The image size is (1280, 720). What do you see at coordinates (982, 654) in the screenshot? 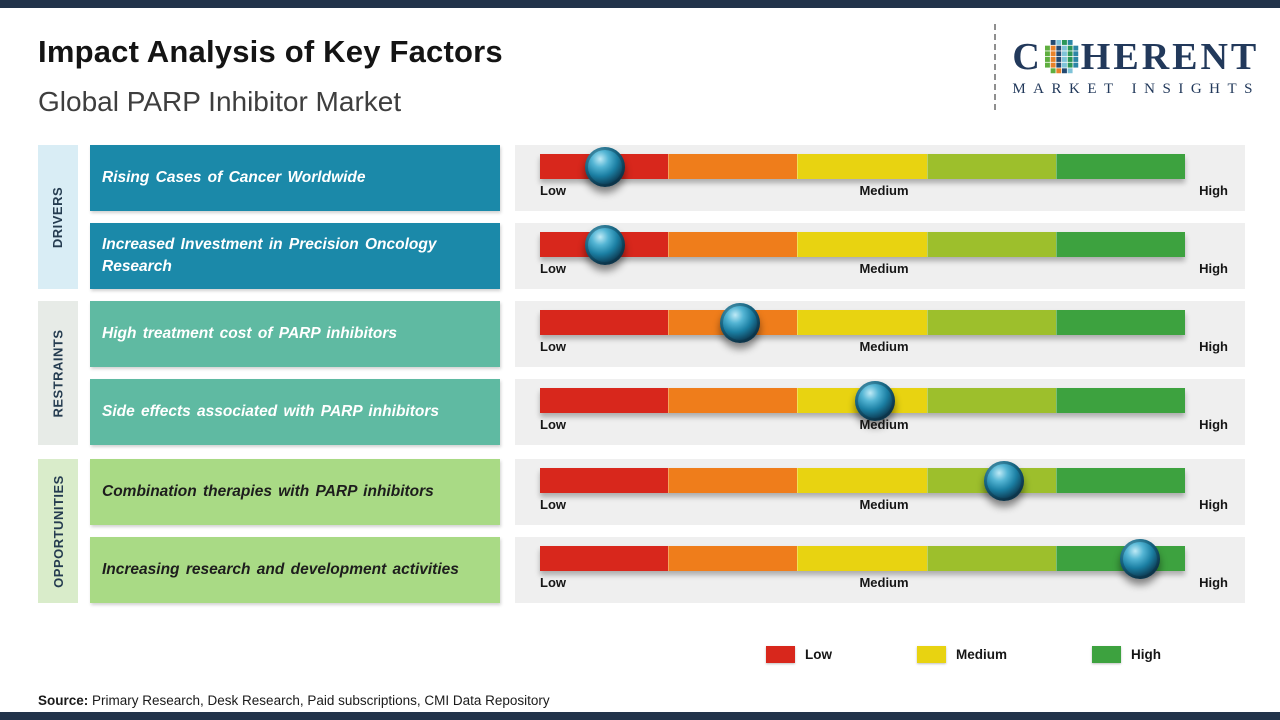
I see `legend-label-medium: Medium` at bounding box center [982, 654].